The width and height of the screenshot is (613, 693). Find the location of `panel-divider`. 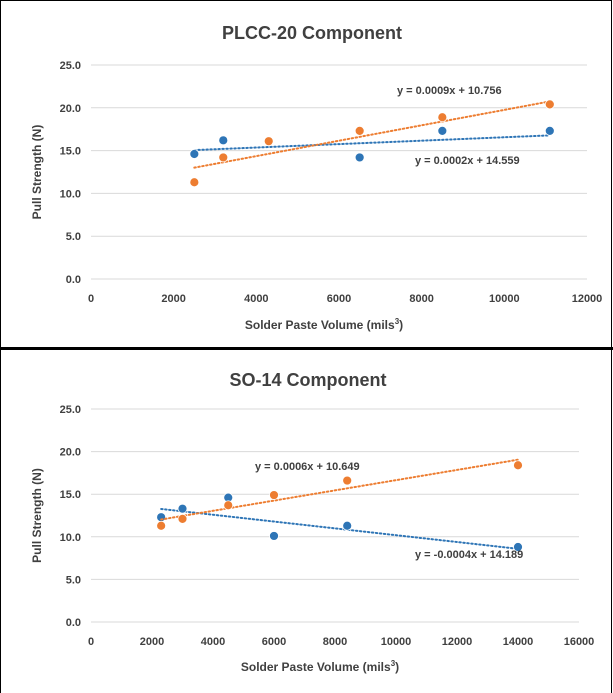

panel-divider is located at coordinates (306, 348).